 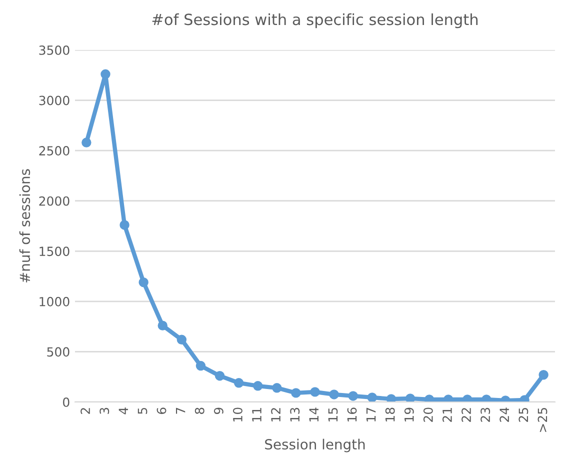 I want to click on y-tick-label: 3000, so click(x=54, y=101).